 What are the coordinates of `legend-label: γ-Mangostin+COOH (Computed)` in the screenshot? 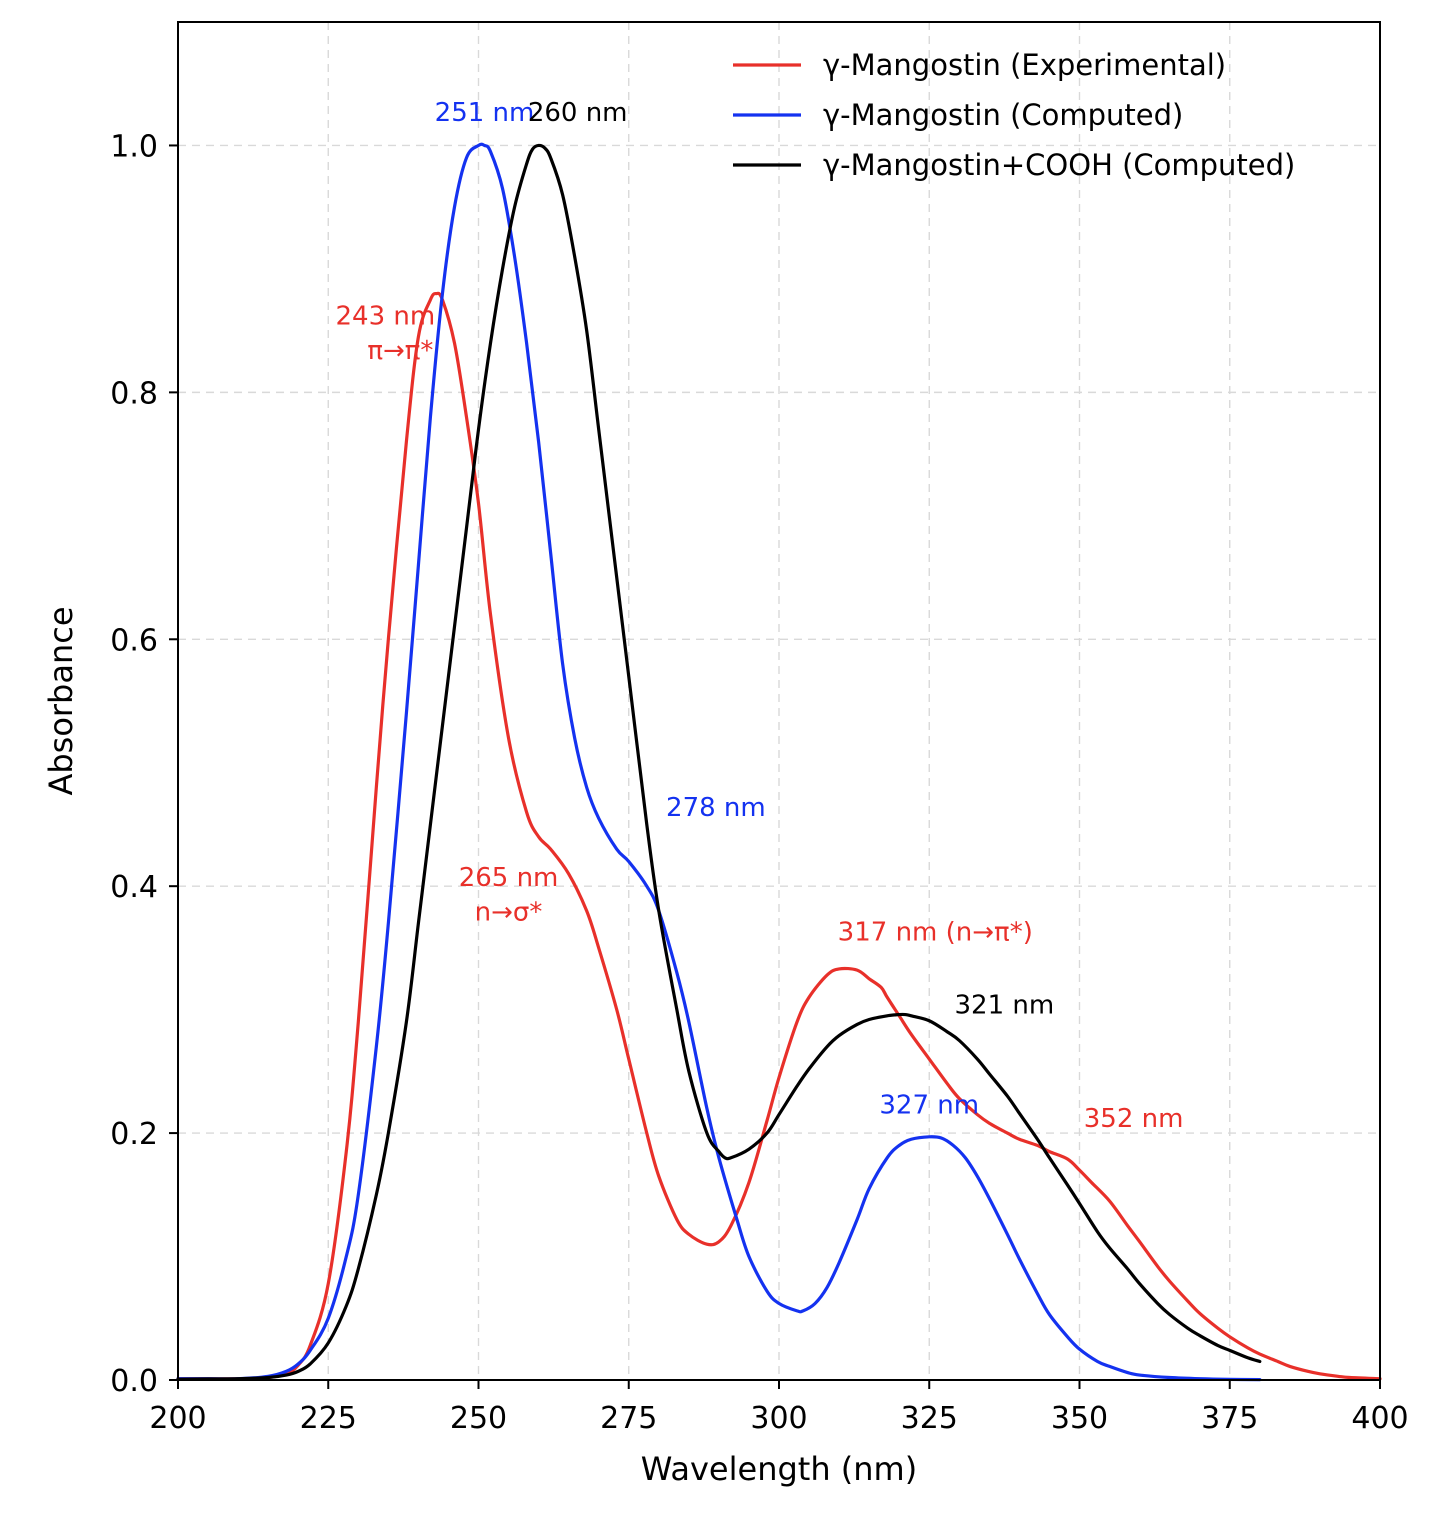 It's located at (1059, 165).